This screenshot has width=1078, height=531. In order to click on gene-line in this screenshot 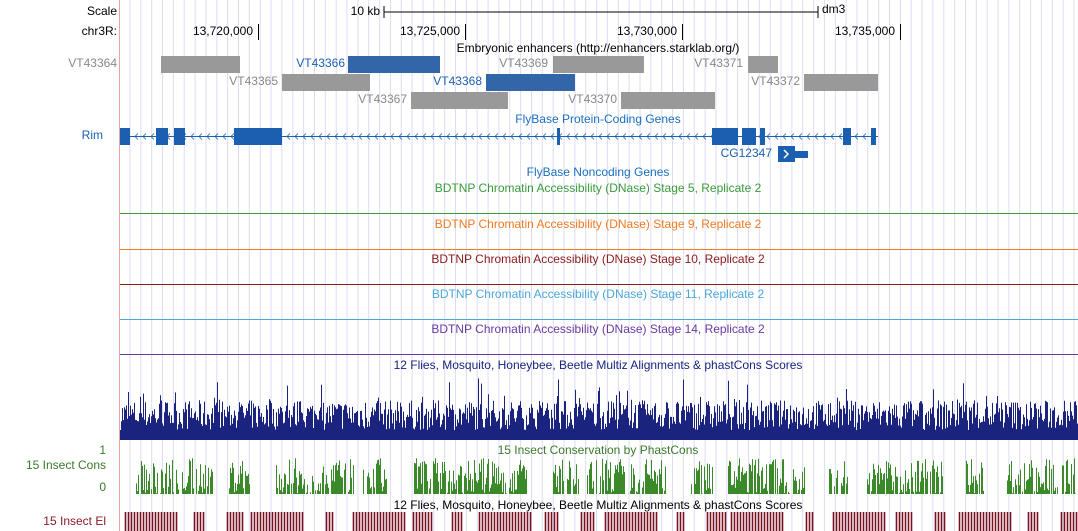, I will do `click(801, 154)`.